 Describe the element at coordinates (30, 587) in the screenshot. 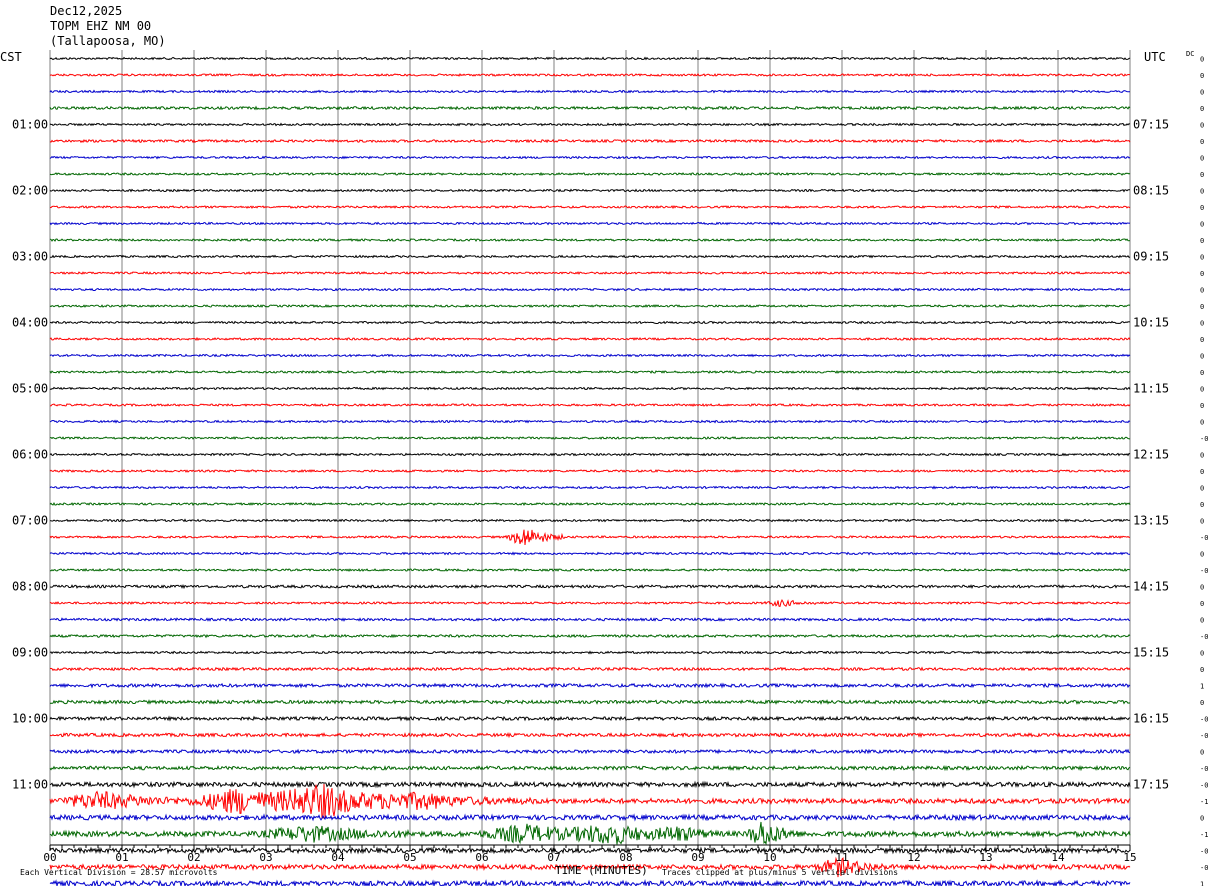

I see `left-hour-label: 08:00` at that location.